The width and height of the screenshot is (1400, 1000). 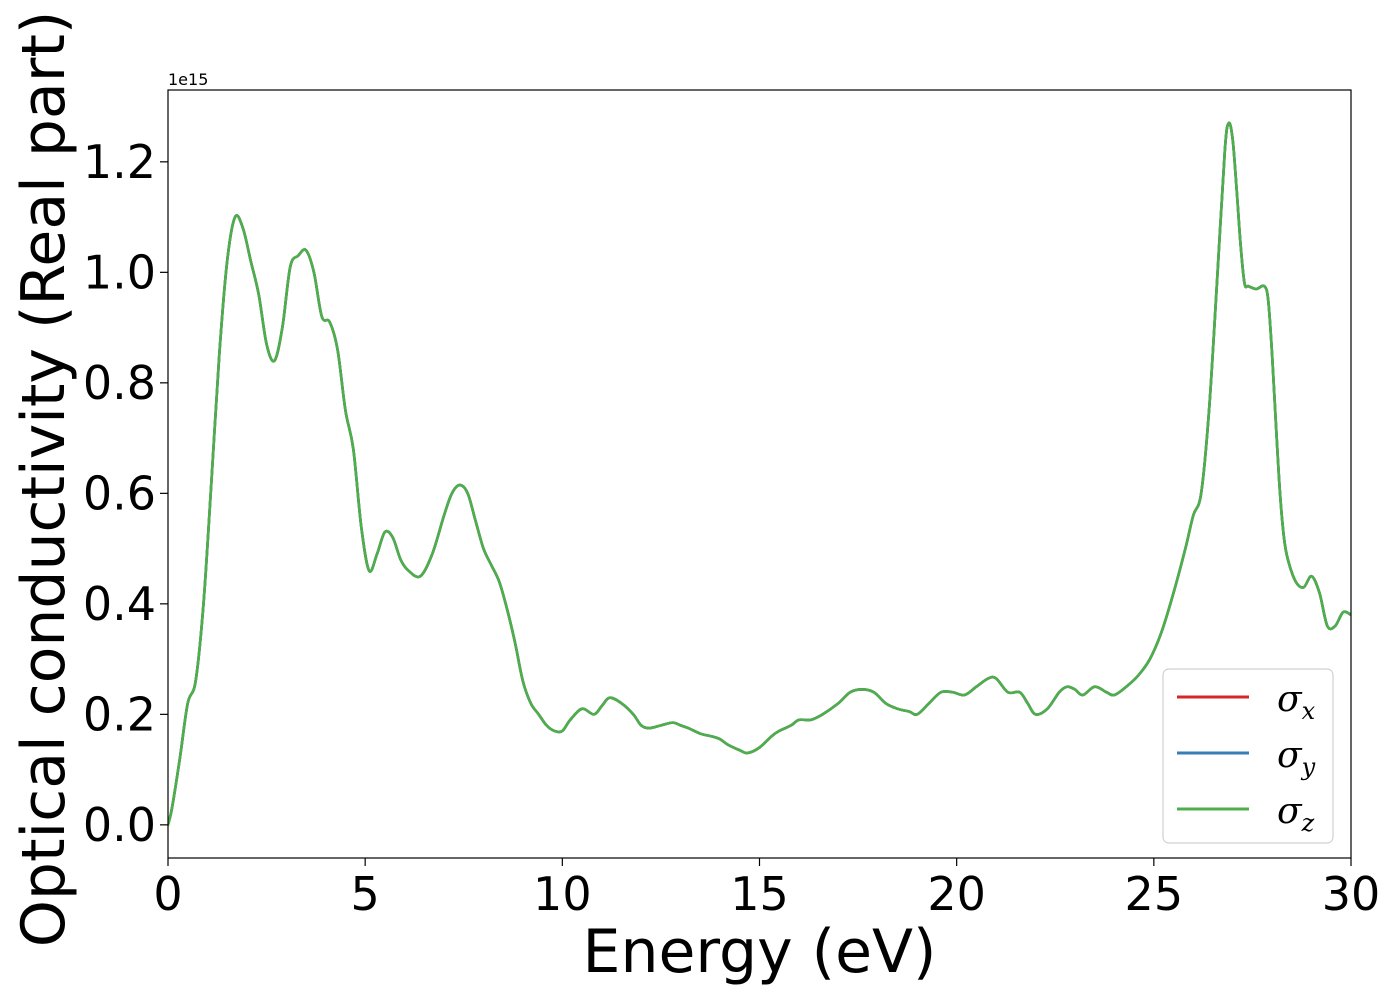 I want to click on legend-label-sub: x, so click(x=1309, y=711).